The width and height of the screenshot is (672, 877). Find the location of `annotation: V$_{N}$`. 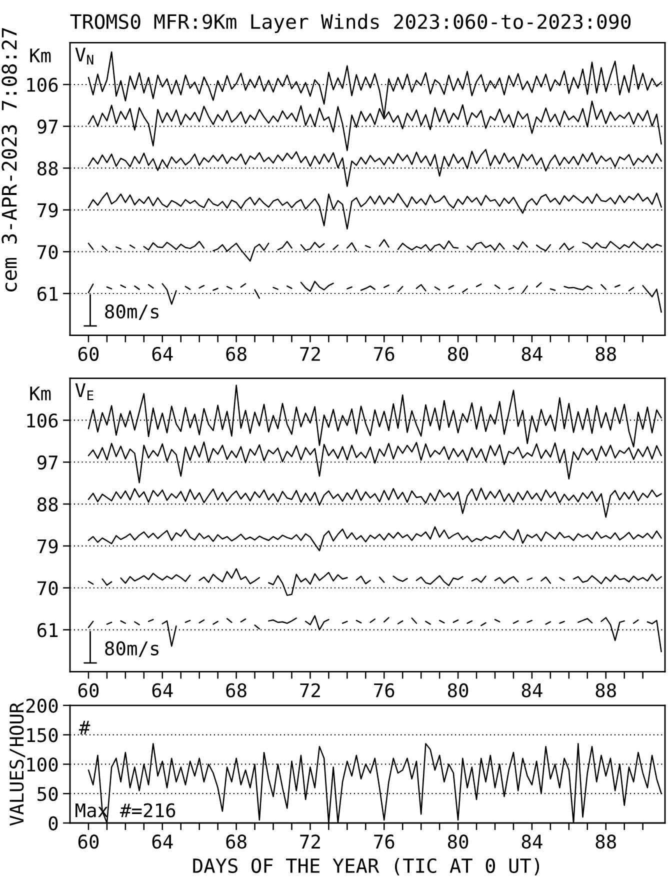

annotation: V$_{N}$ is located at coordinates (84, 56).